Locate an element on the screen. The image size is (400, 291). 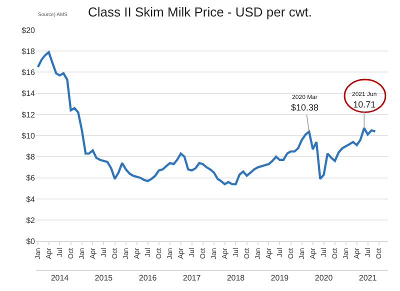
x2-tick-label: 2014 is located at coordinates (60, 278).